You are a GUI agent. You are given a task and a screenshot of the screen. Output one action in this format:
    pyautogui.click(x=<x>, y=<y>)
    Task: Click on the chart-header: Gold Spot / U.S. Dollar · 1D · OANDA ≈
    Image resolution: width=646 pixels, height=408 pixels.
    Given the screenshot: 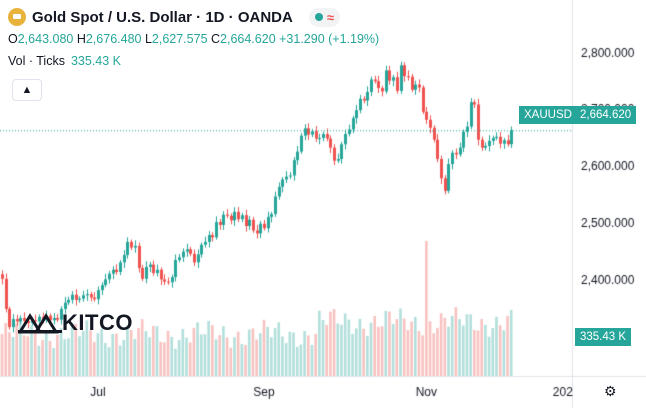 What is the action you would take?
    pyautogui.click(x=174, y=17)
    